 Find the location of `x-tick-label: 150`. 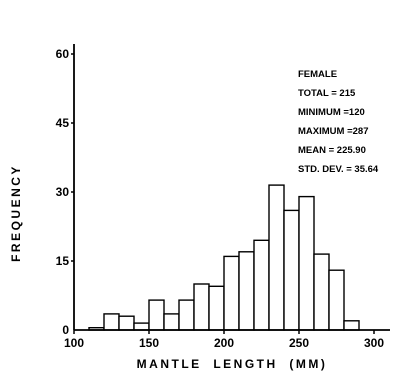

x-tick-label: 150 is located at coordinates (149, 343).